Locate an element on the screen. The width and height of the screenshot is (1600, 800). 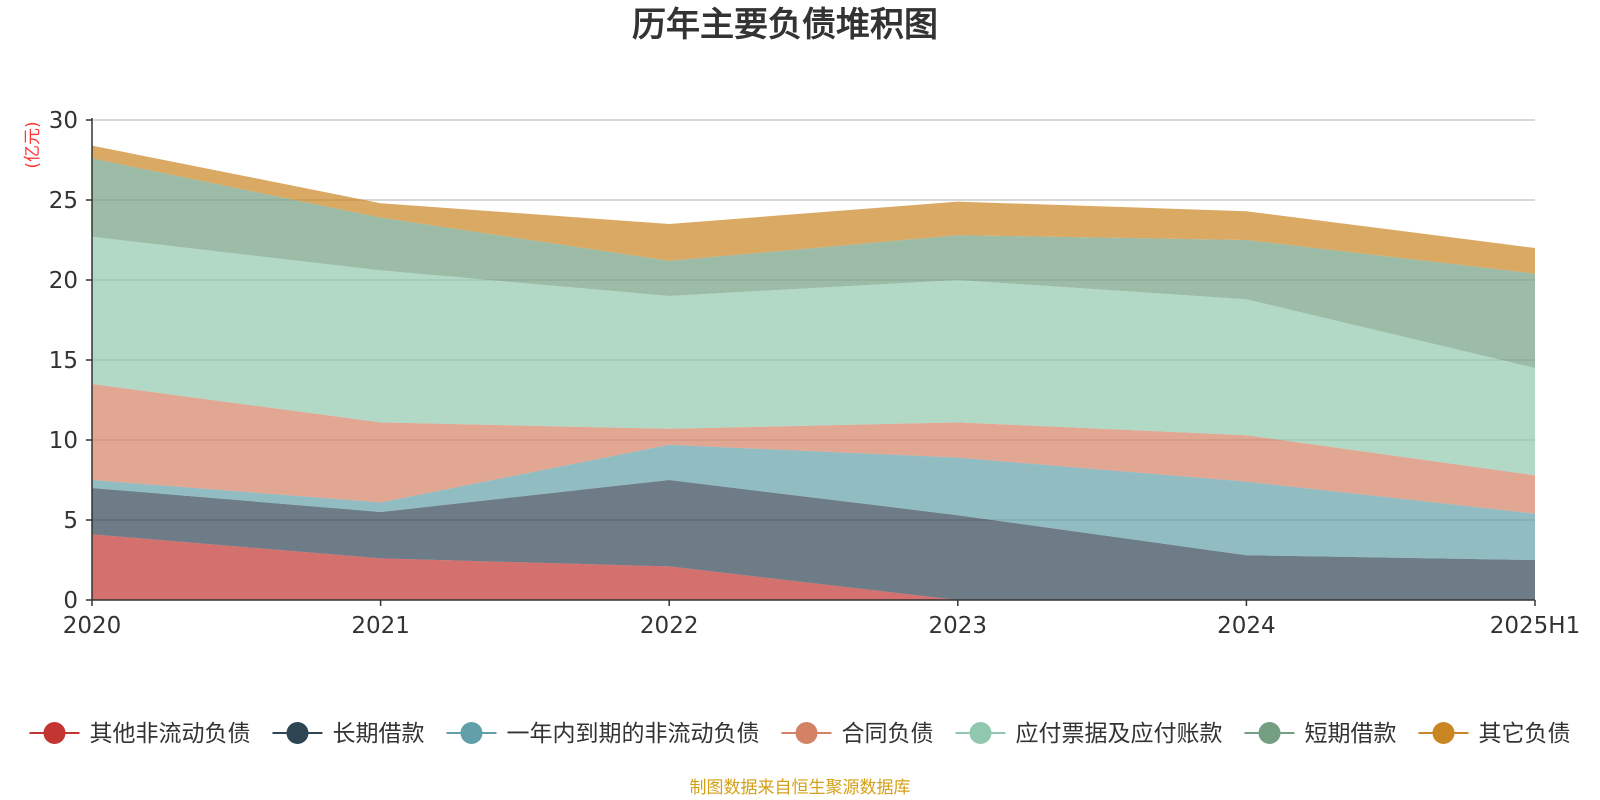
chart-title: 历年主要负债堆积图 is located at coordinates (785, 25).